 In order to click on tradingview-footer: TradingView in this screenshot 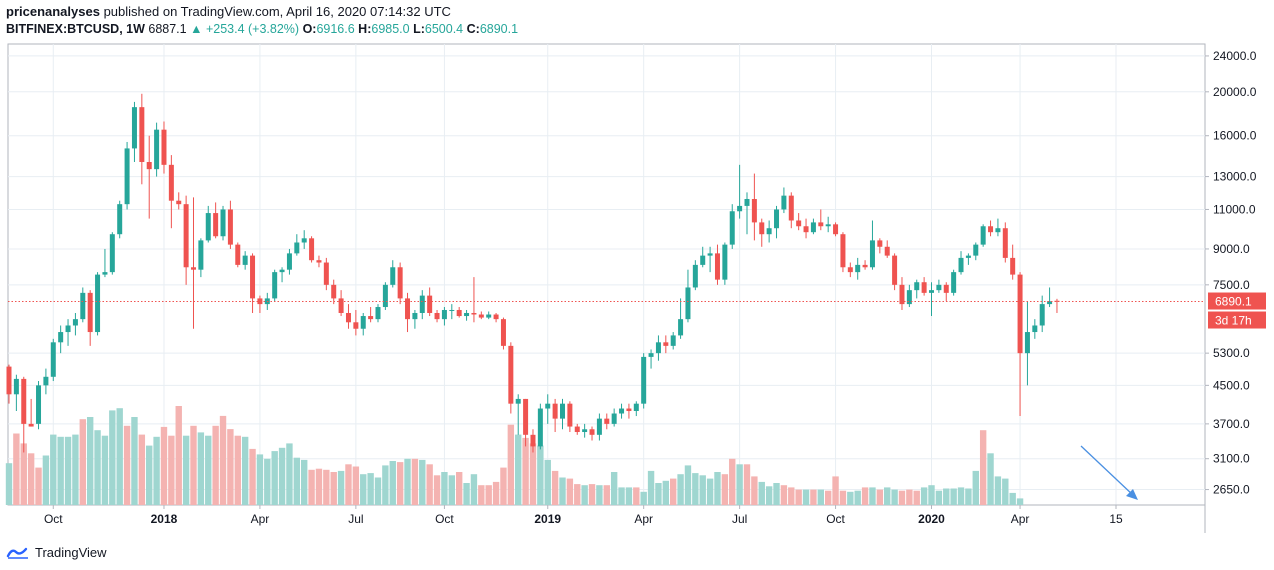, I will do `click(56, 552)`.